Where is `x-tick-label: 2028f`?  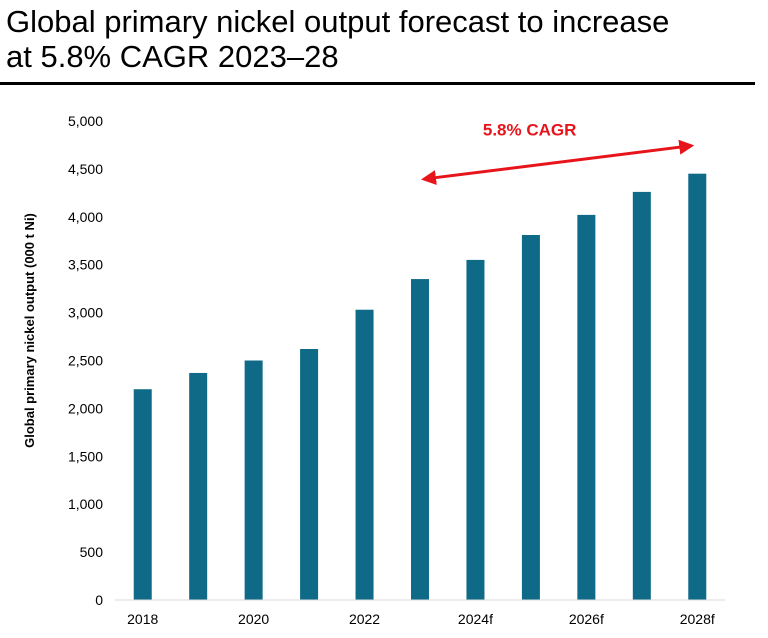 x-tick-label: 2028f is located at coordinates (697, 619).